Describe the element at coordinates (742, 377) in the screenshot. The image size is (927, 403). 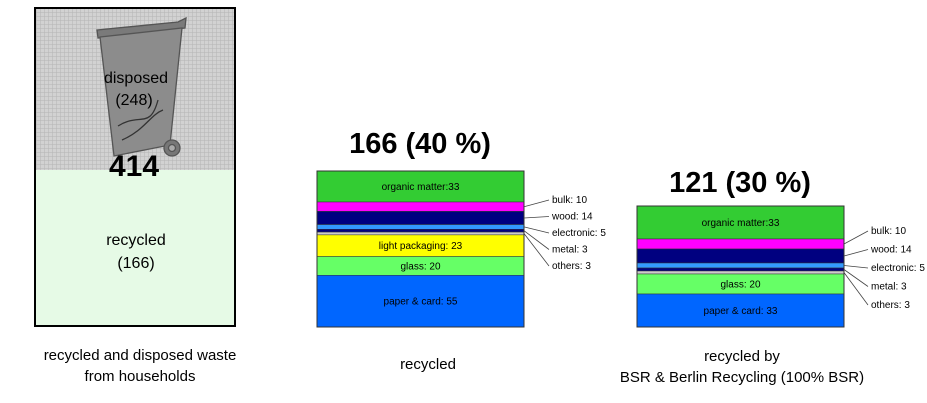
I see `caption-line-2: BSR & Berlin Recycling (100% BSR)` at that location.